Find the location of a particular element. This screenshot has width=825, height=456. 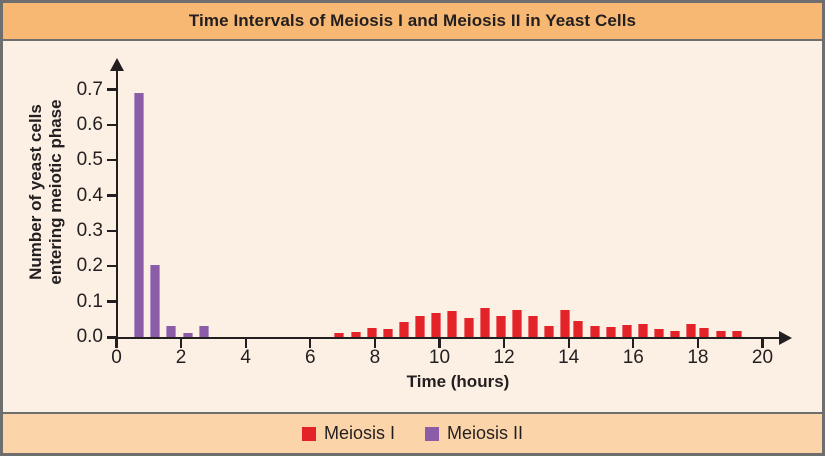

meiosis-i-swatch-icon is located at coordinates (308, 433).